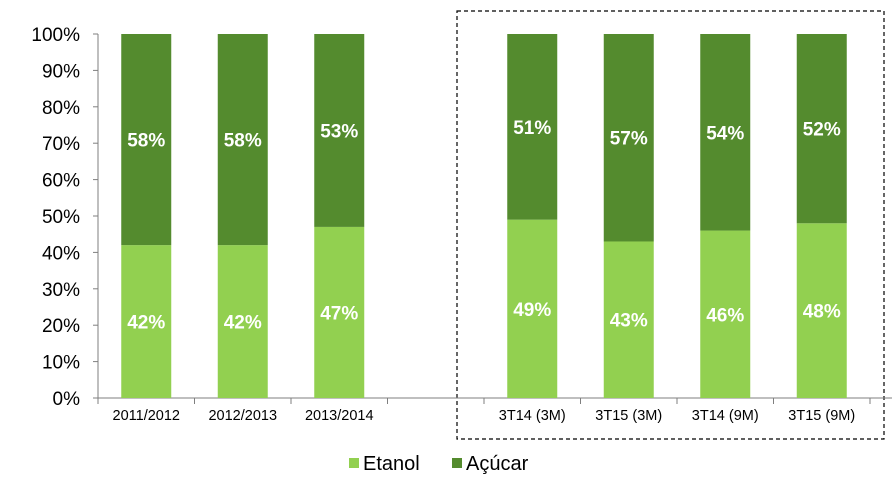 The height and width of the screenshot is (479, 892). Describe the element at coordinates (61, 71) in the screenshot. I see `y-tick-label: 90%` at that location.